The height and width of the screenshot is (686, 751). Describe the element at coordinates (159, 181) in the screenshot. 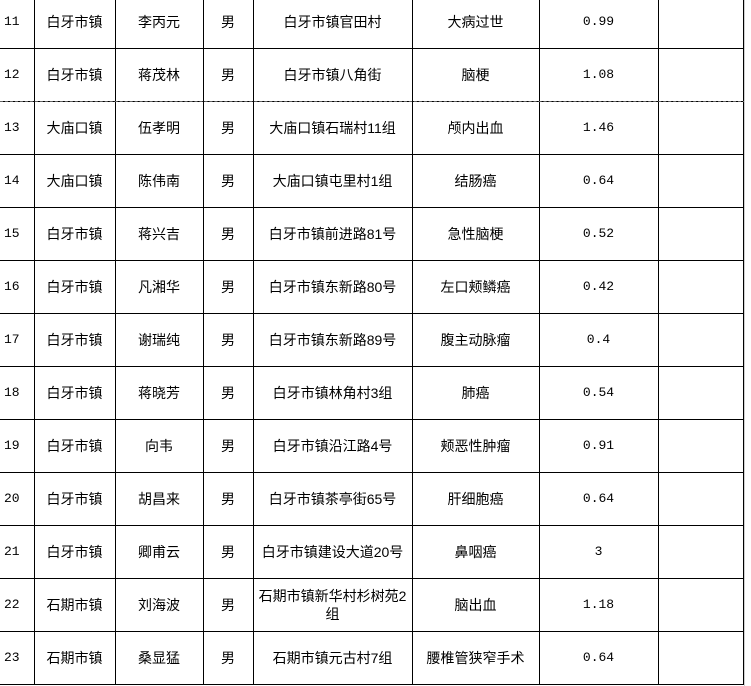

I see `cell-name: 陈伟南` at that location.